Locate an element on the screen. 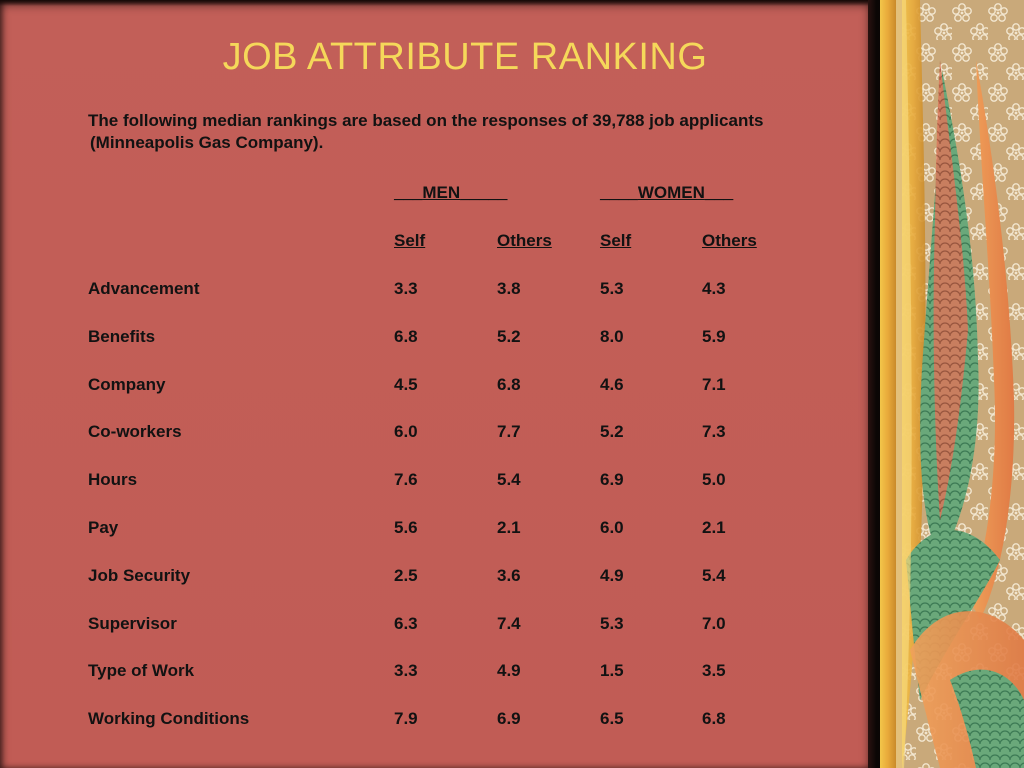 The image size is (1024, 768). cell-women-others: 5.0 is located at coordinates (714, 479).